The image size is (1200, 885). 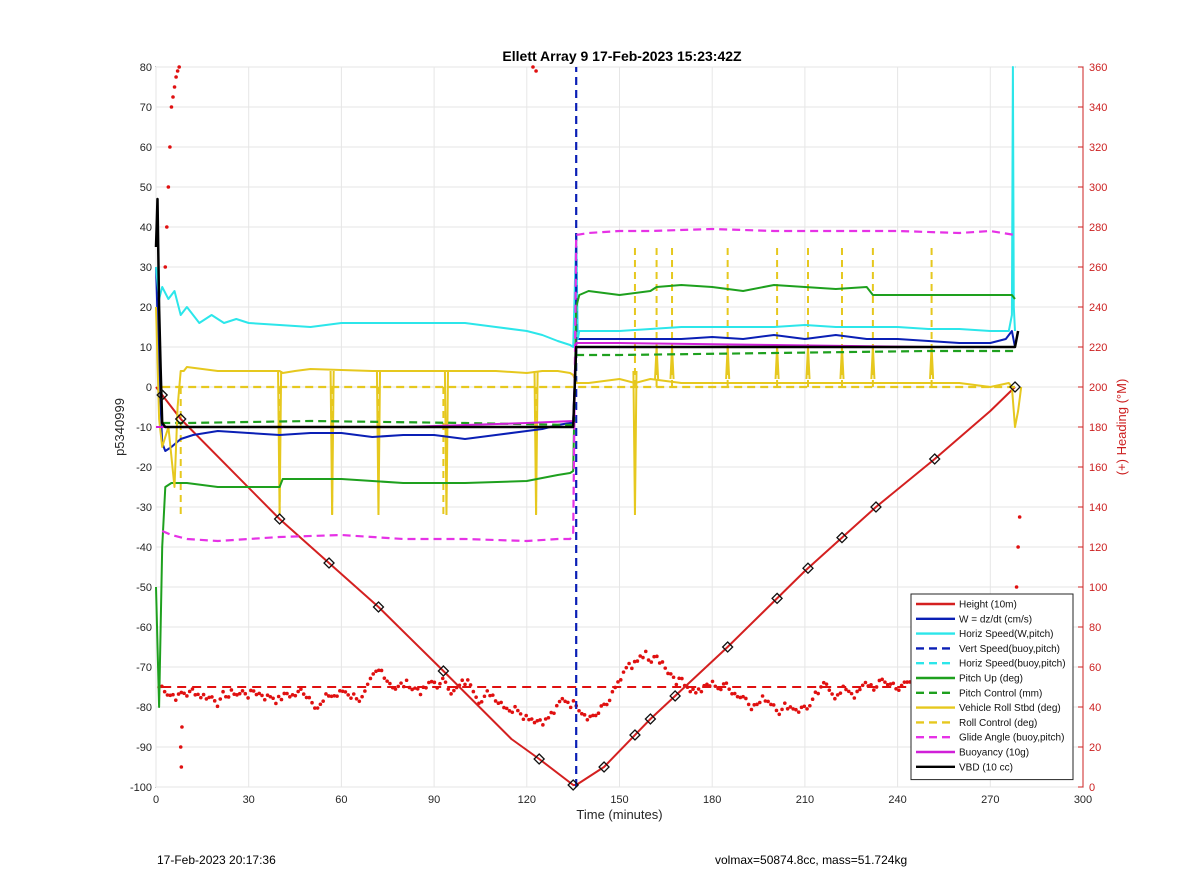 I want to click on y-tick-label: -90, so click(x=144, y=748).